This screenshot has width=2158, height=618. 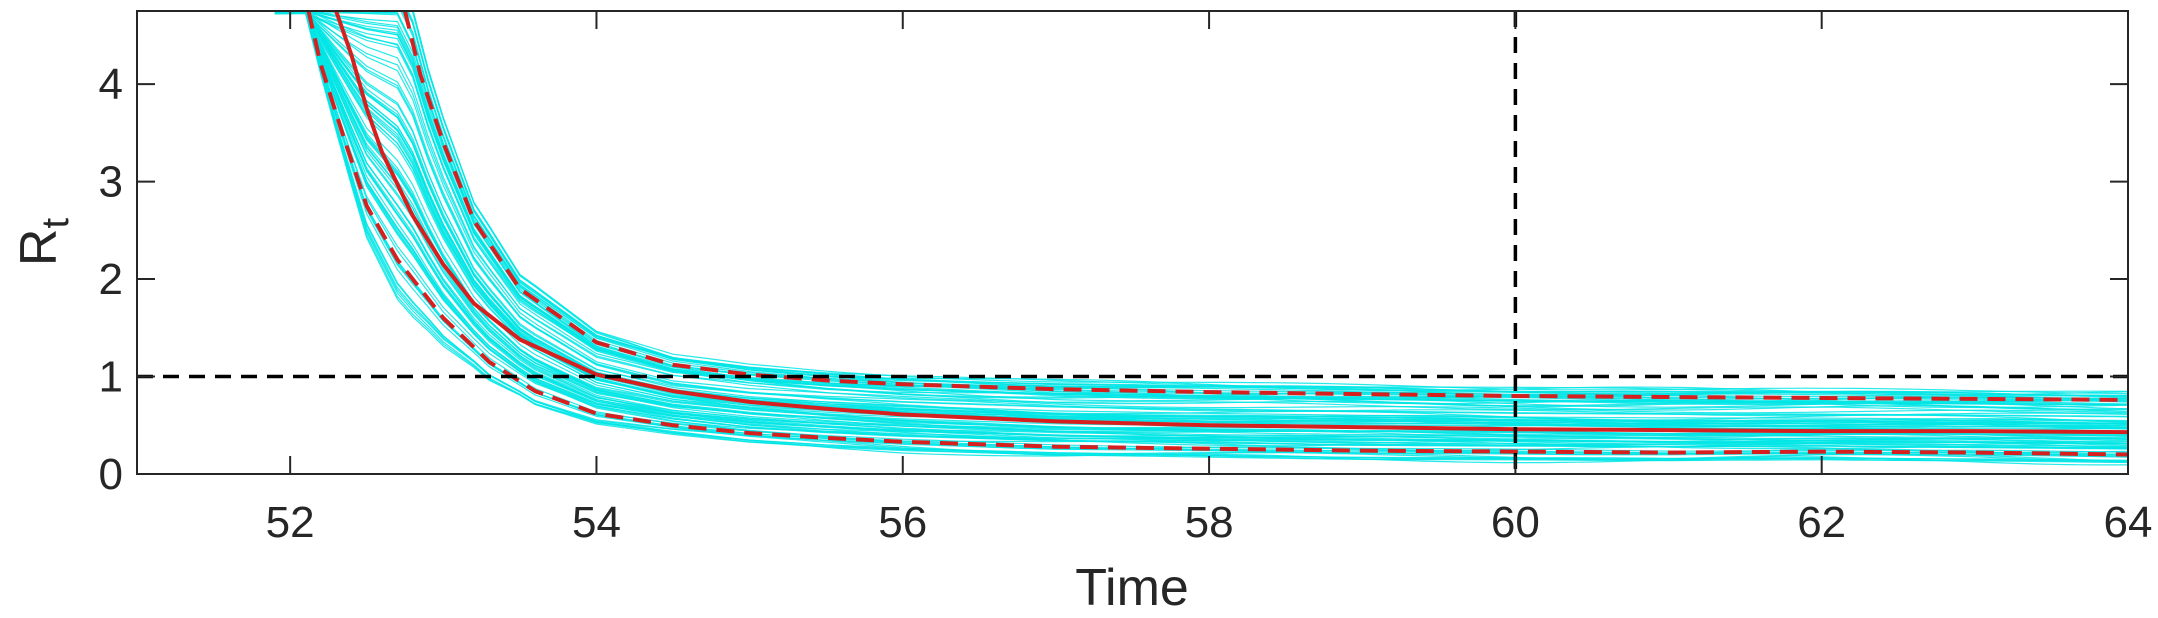 What do you see at coordinates (39, 248) in the screenshot?
I see `y-axis-label-main: R` at bounding box center [39, 248].